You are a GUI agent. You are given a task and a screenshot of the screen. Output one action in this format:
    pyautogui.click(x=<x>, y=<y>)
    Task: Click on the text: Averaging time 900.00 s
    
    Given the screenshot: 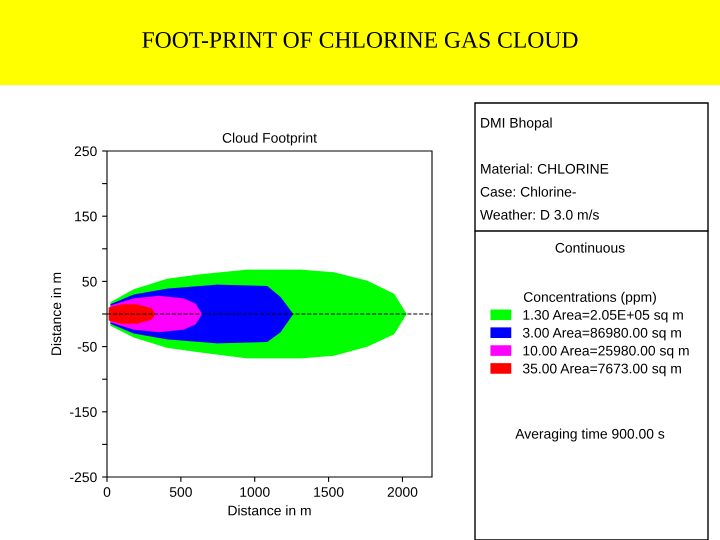 What is the action you would take?
    pyautogui.click(x=589, y=435)
    